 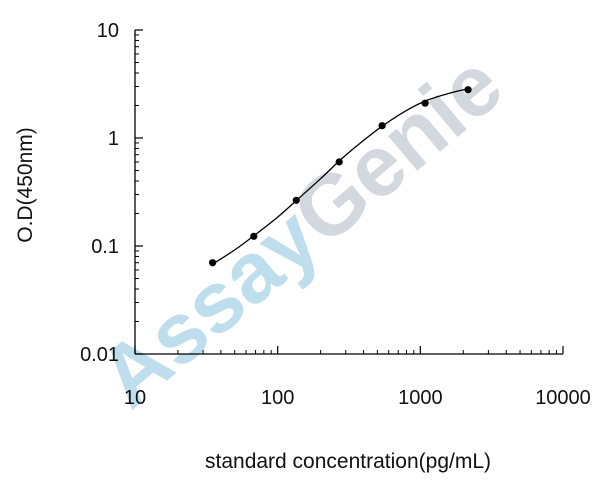 I want to click on y-tick-label: 0.01, so click(x=99, y=355).